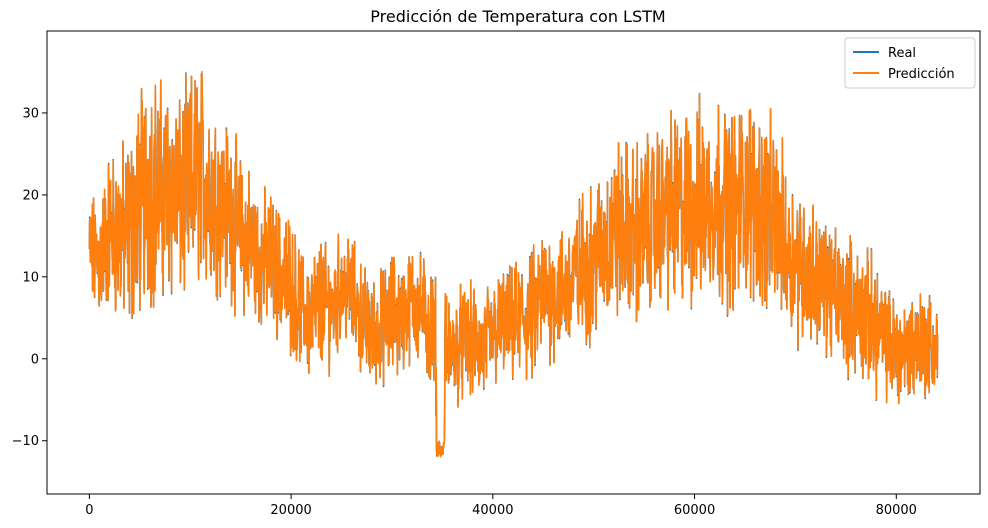 The width and height of the screenshot is (988, 528). What do you see at coordinates (517, 16) in the screenshot?
I see `chart-title: Predicción de Temperatura con LSTM` at bounding box center [517, 16].